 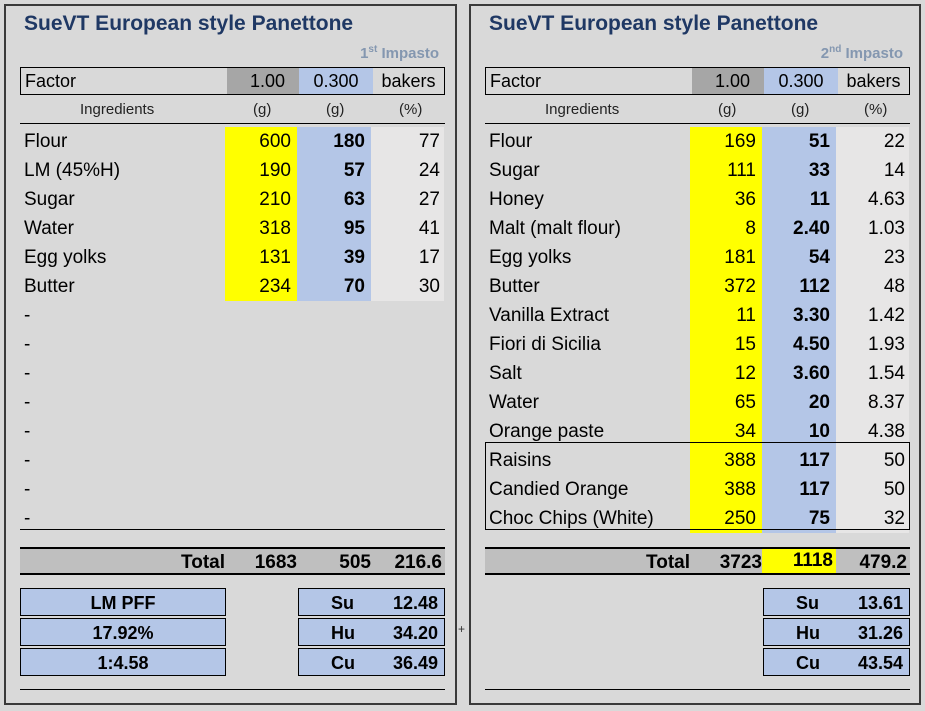 What do you see at coordinates (65, 257) in the screenshot?
I see `ingredient-name: Egg yolks` at bounding box center [65, 257].